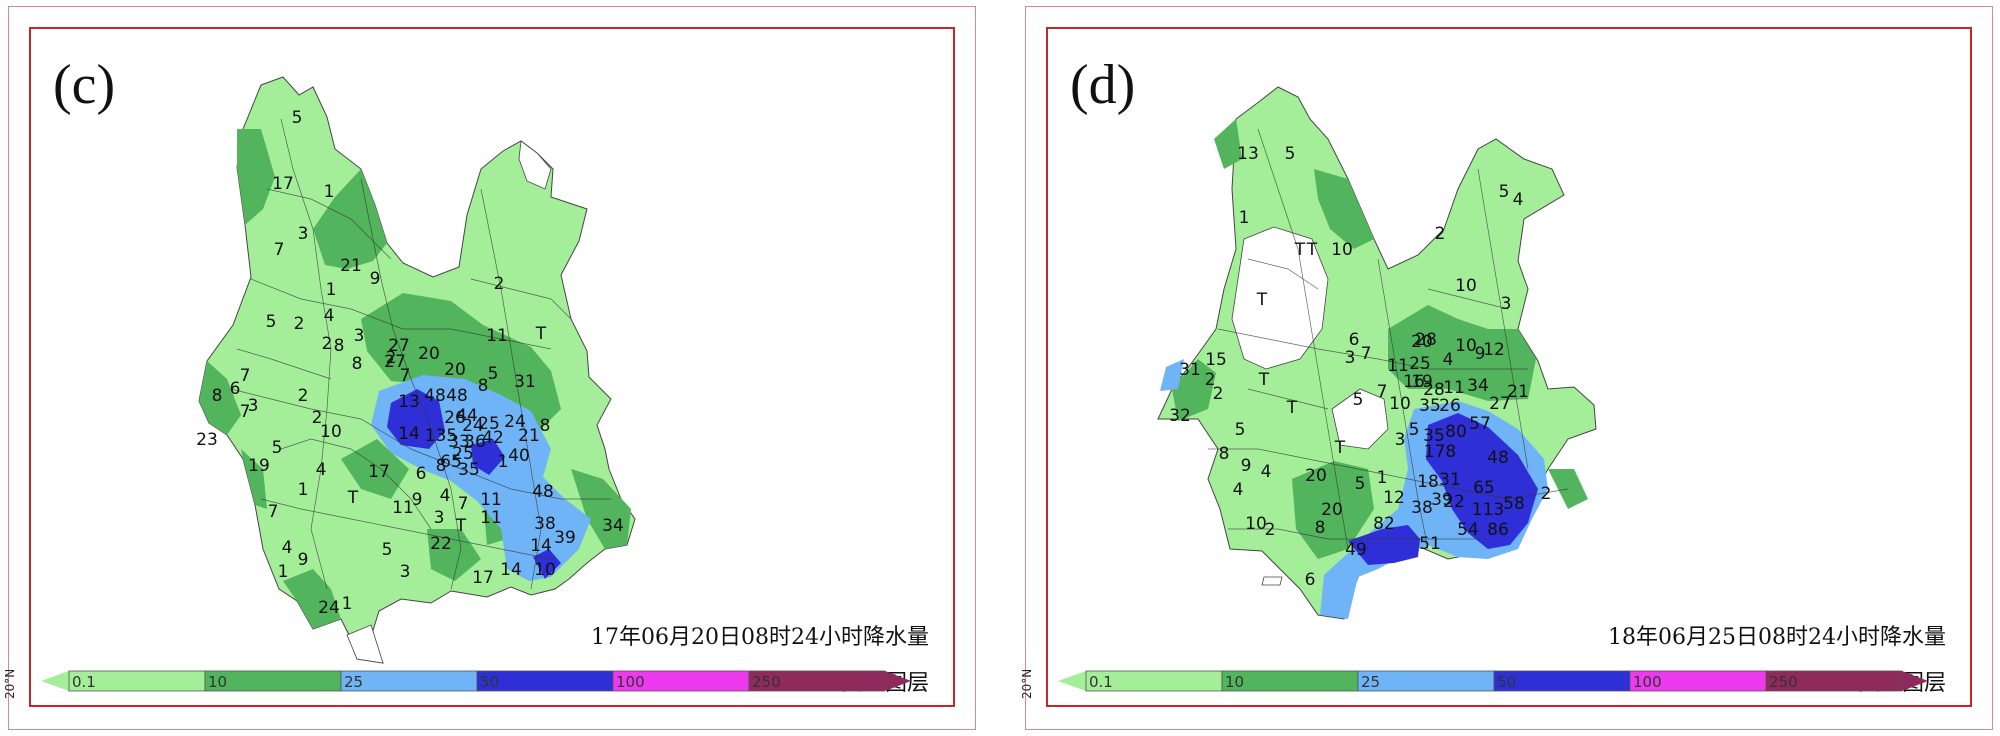 This screenshot has height=736, width=2000. What do you see at coordinates (1498, 530) in the screenshot?
I see `station-value: 86` at bounding box center [1498, 530].